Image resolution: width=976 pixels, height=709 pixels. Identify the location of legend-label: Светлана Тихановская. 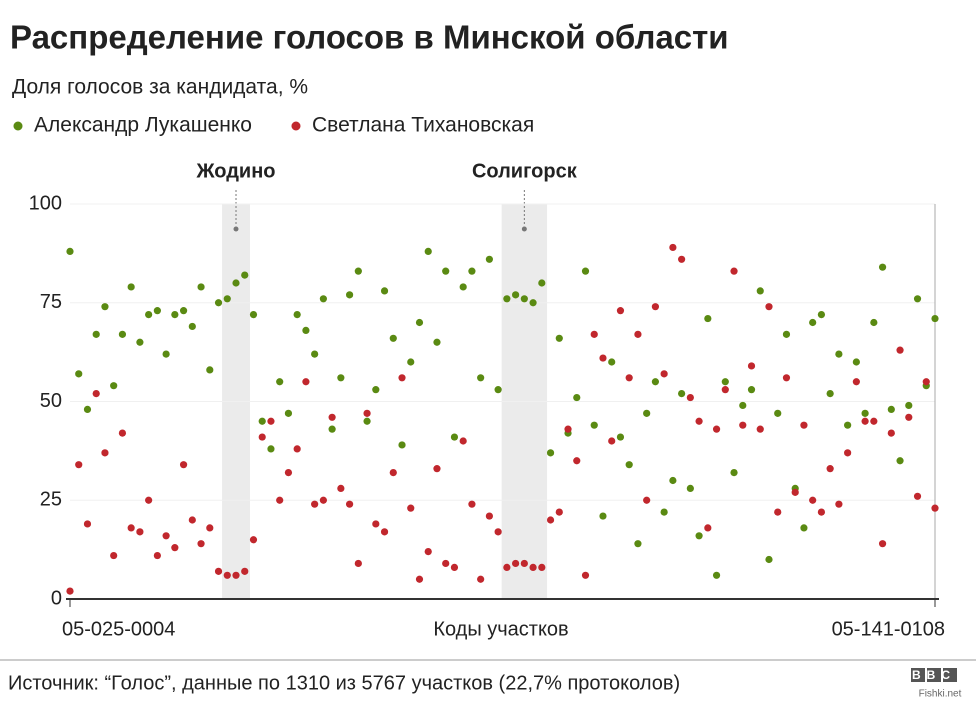
(423, 125).